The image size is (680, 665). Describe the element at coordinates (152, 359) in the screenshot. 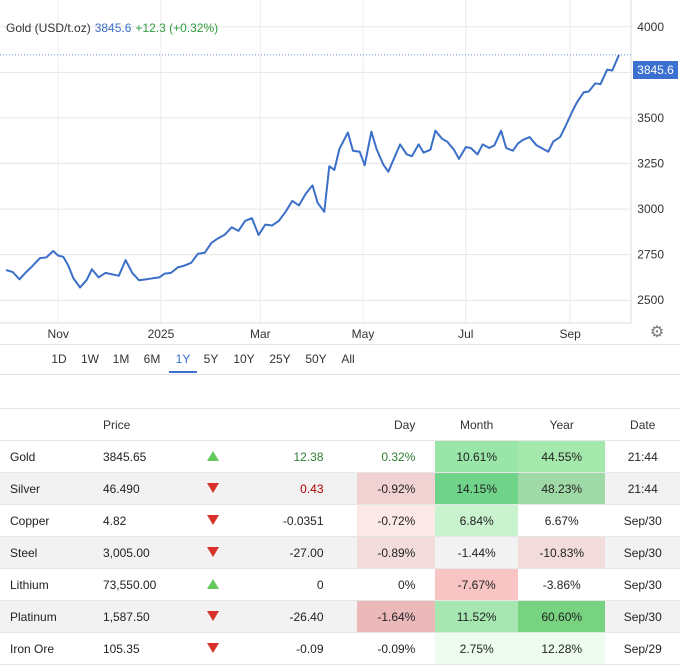

I see `range-6m: 6M` at that location.